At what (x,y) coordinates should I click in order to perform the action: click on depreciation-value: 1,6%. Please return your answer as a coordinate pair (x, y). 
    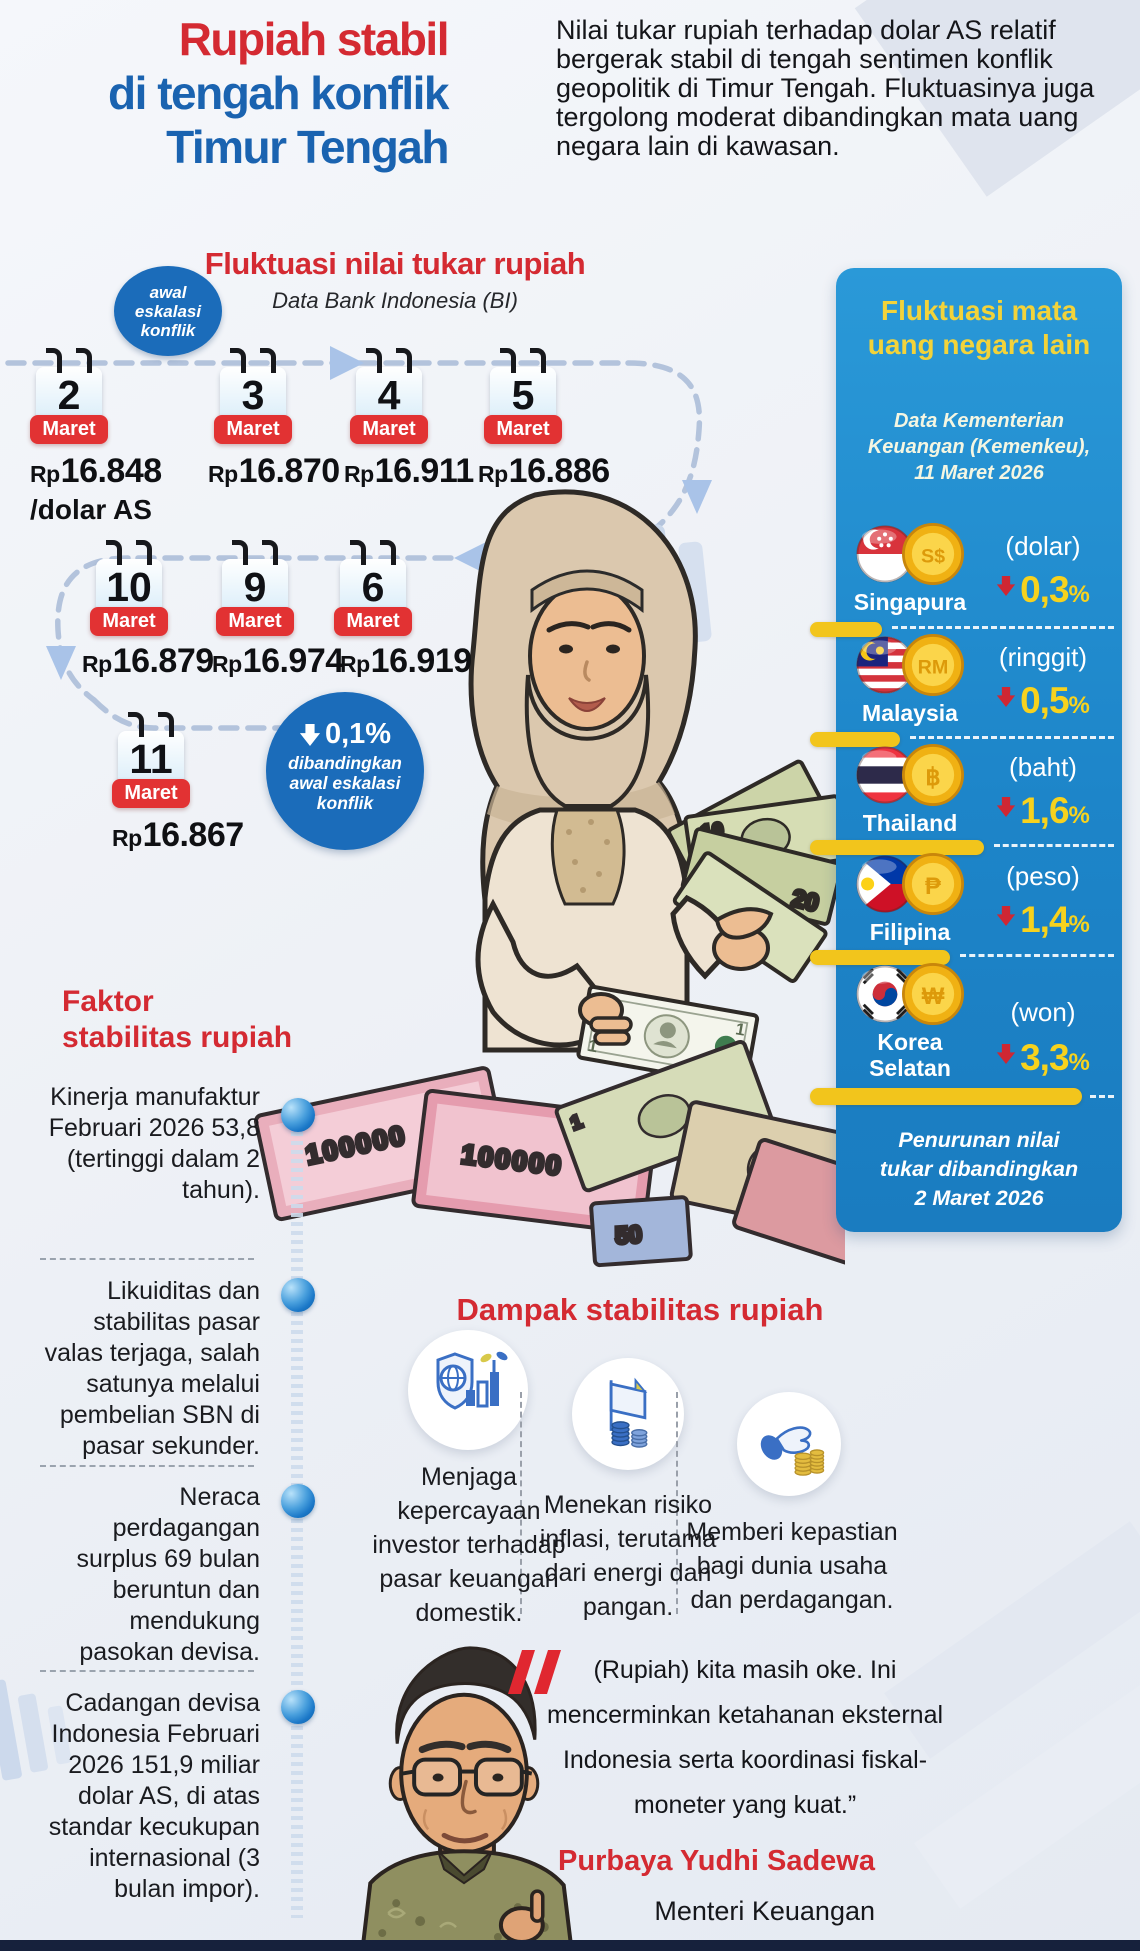
    Looking at the image, I should click on (1043, 811).